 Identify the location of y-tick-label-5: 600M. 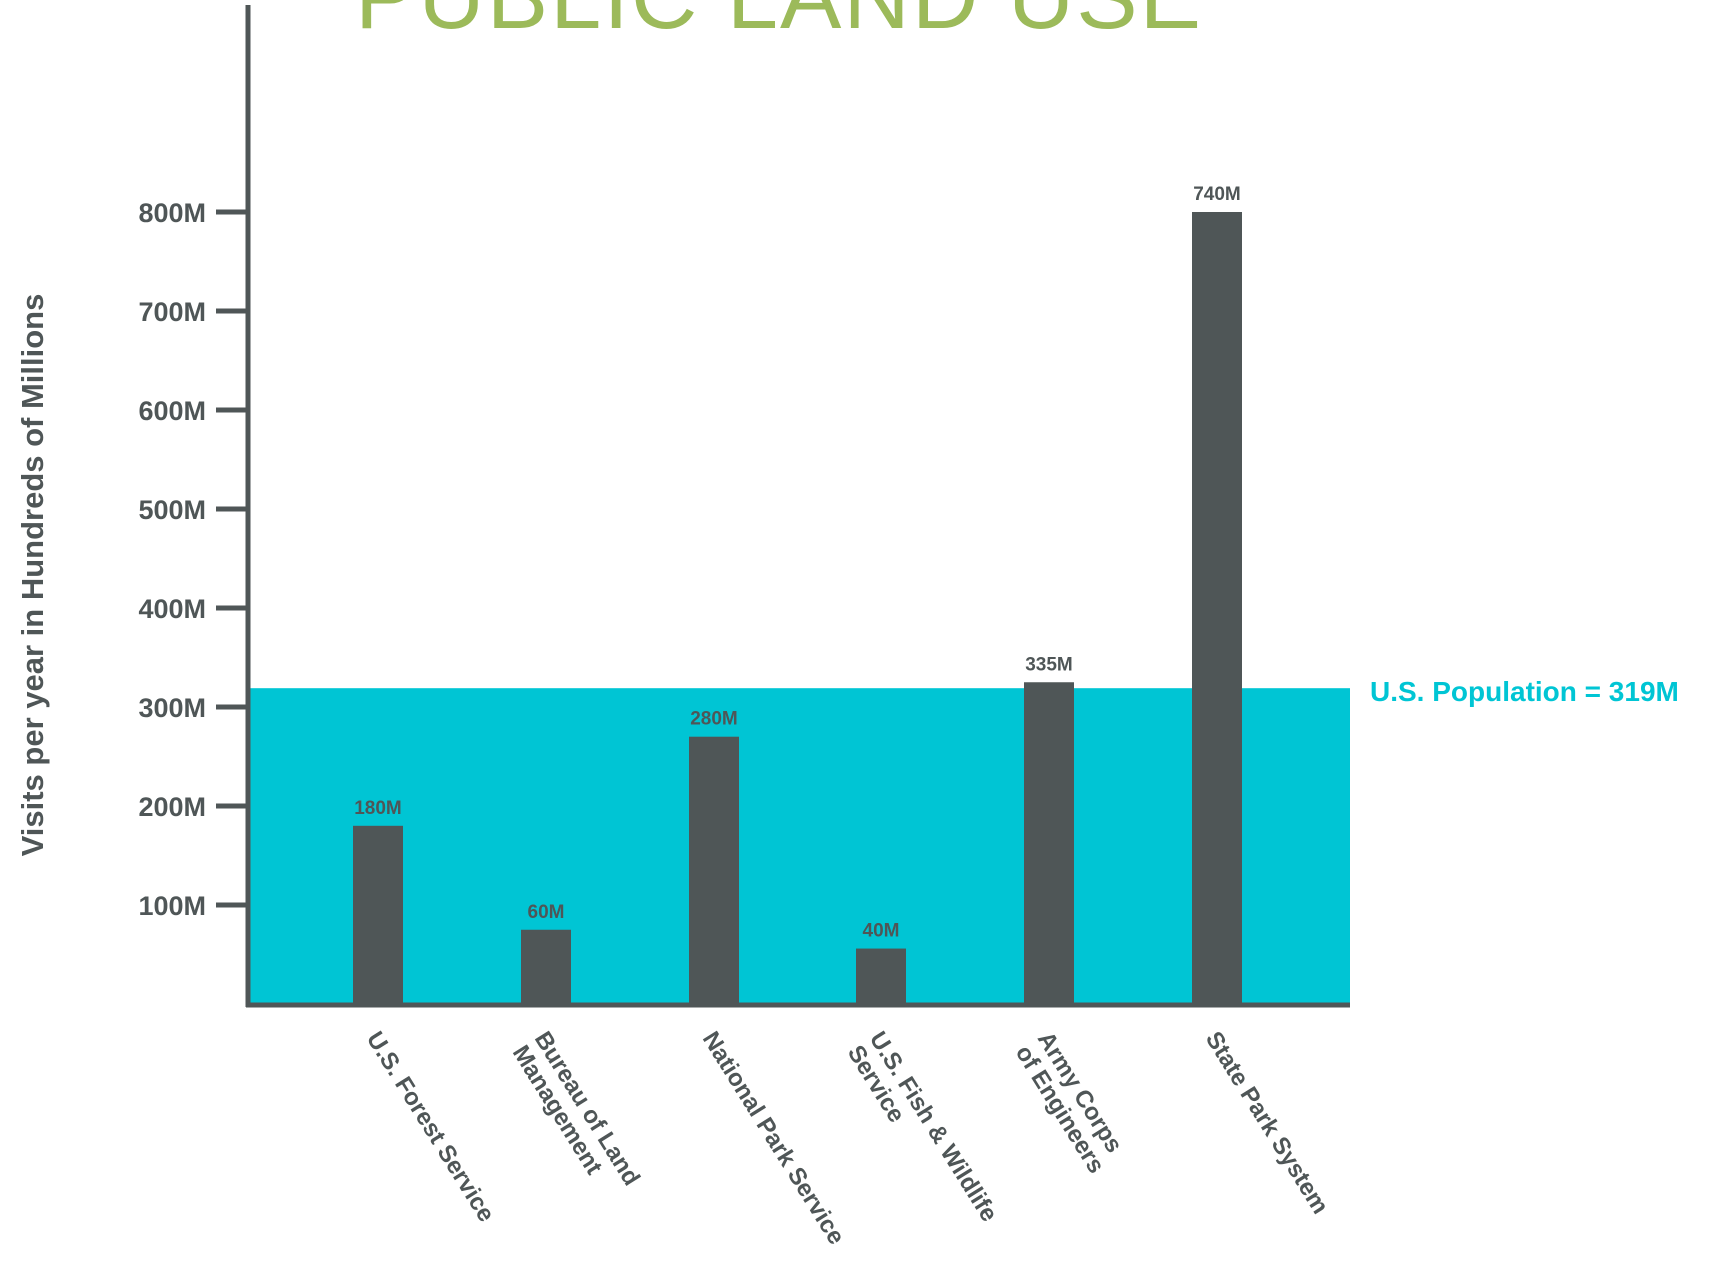
(172, 411).